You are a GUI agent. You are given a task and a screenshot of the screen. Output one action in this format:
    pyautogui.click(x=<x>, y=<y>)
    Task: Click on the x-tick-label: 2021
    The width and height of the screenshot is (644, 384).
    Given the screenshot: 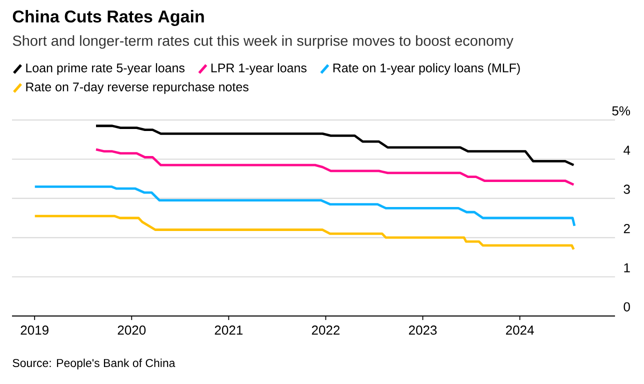 What is the action you would take?
    pyautogui.click(x=228, y=330)
    